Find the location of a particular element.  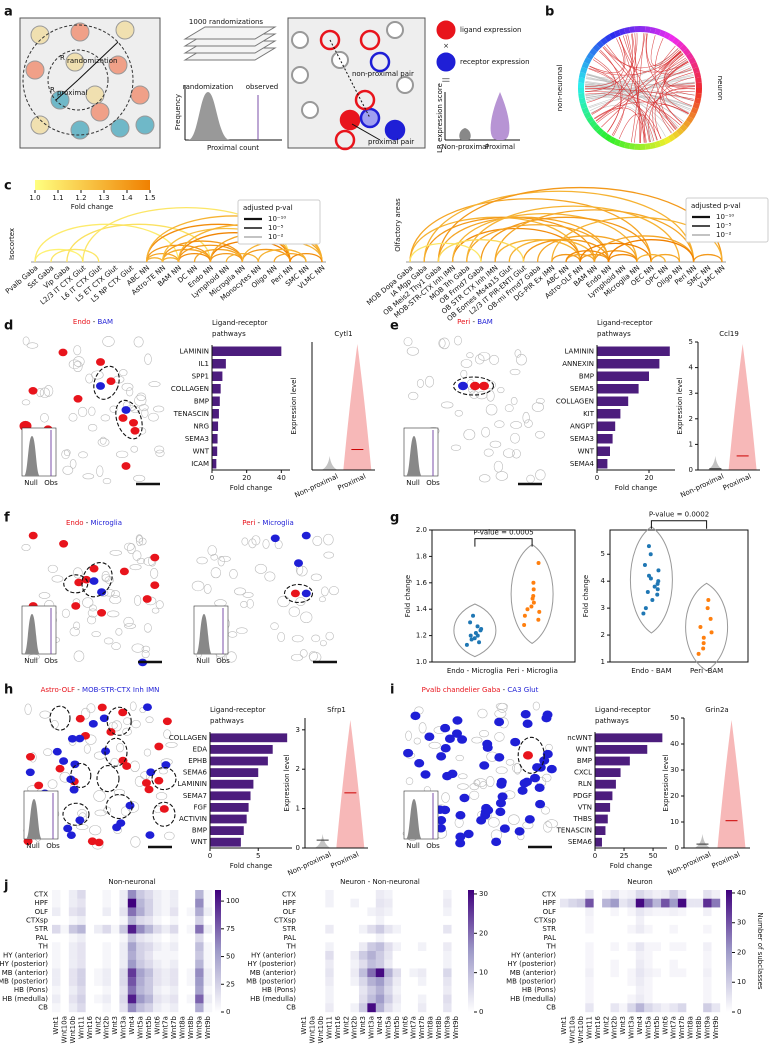

col-label: Wnt4 is located at coordinates (132, 1024).